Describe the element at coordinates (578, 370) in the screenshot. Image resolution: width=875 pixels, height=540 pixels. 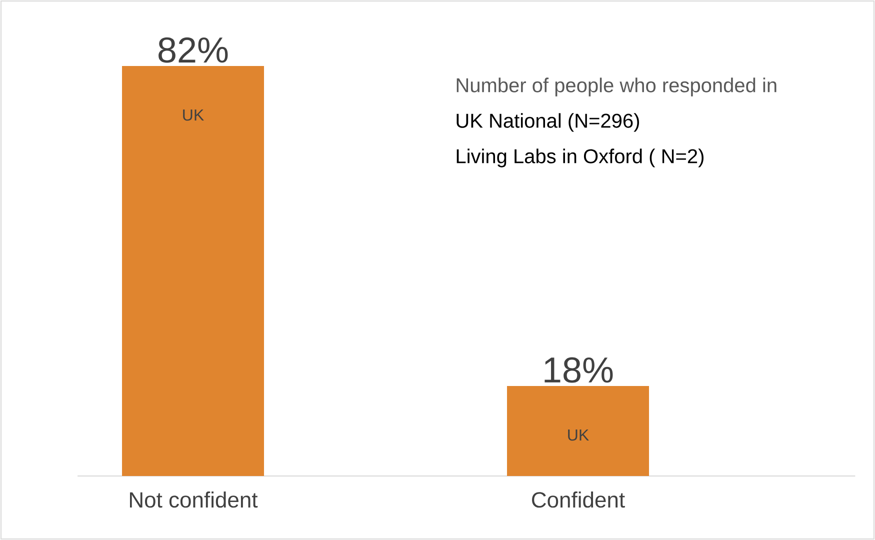
I see `data-label: 18%` at that location.